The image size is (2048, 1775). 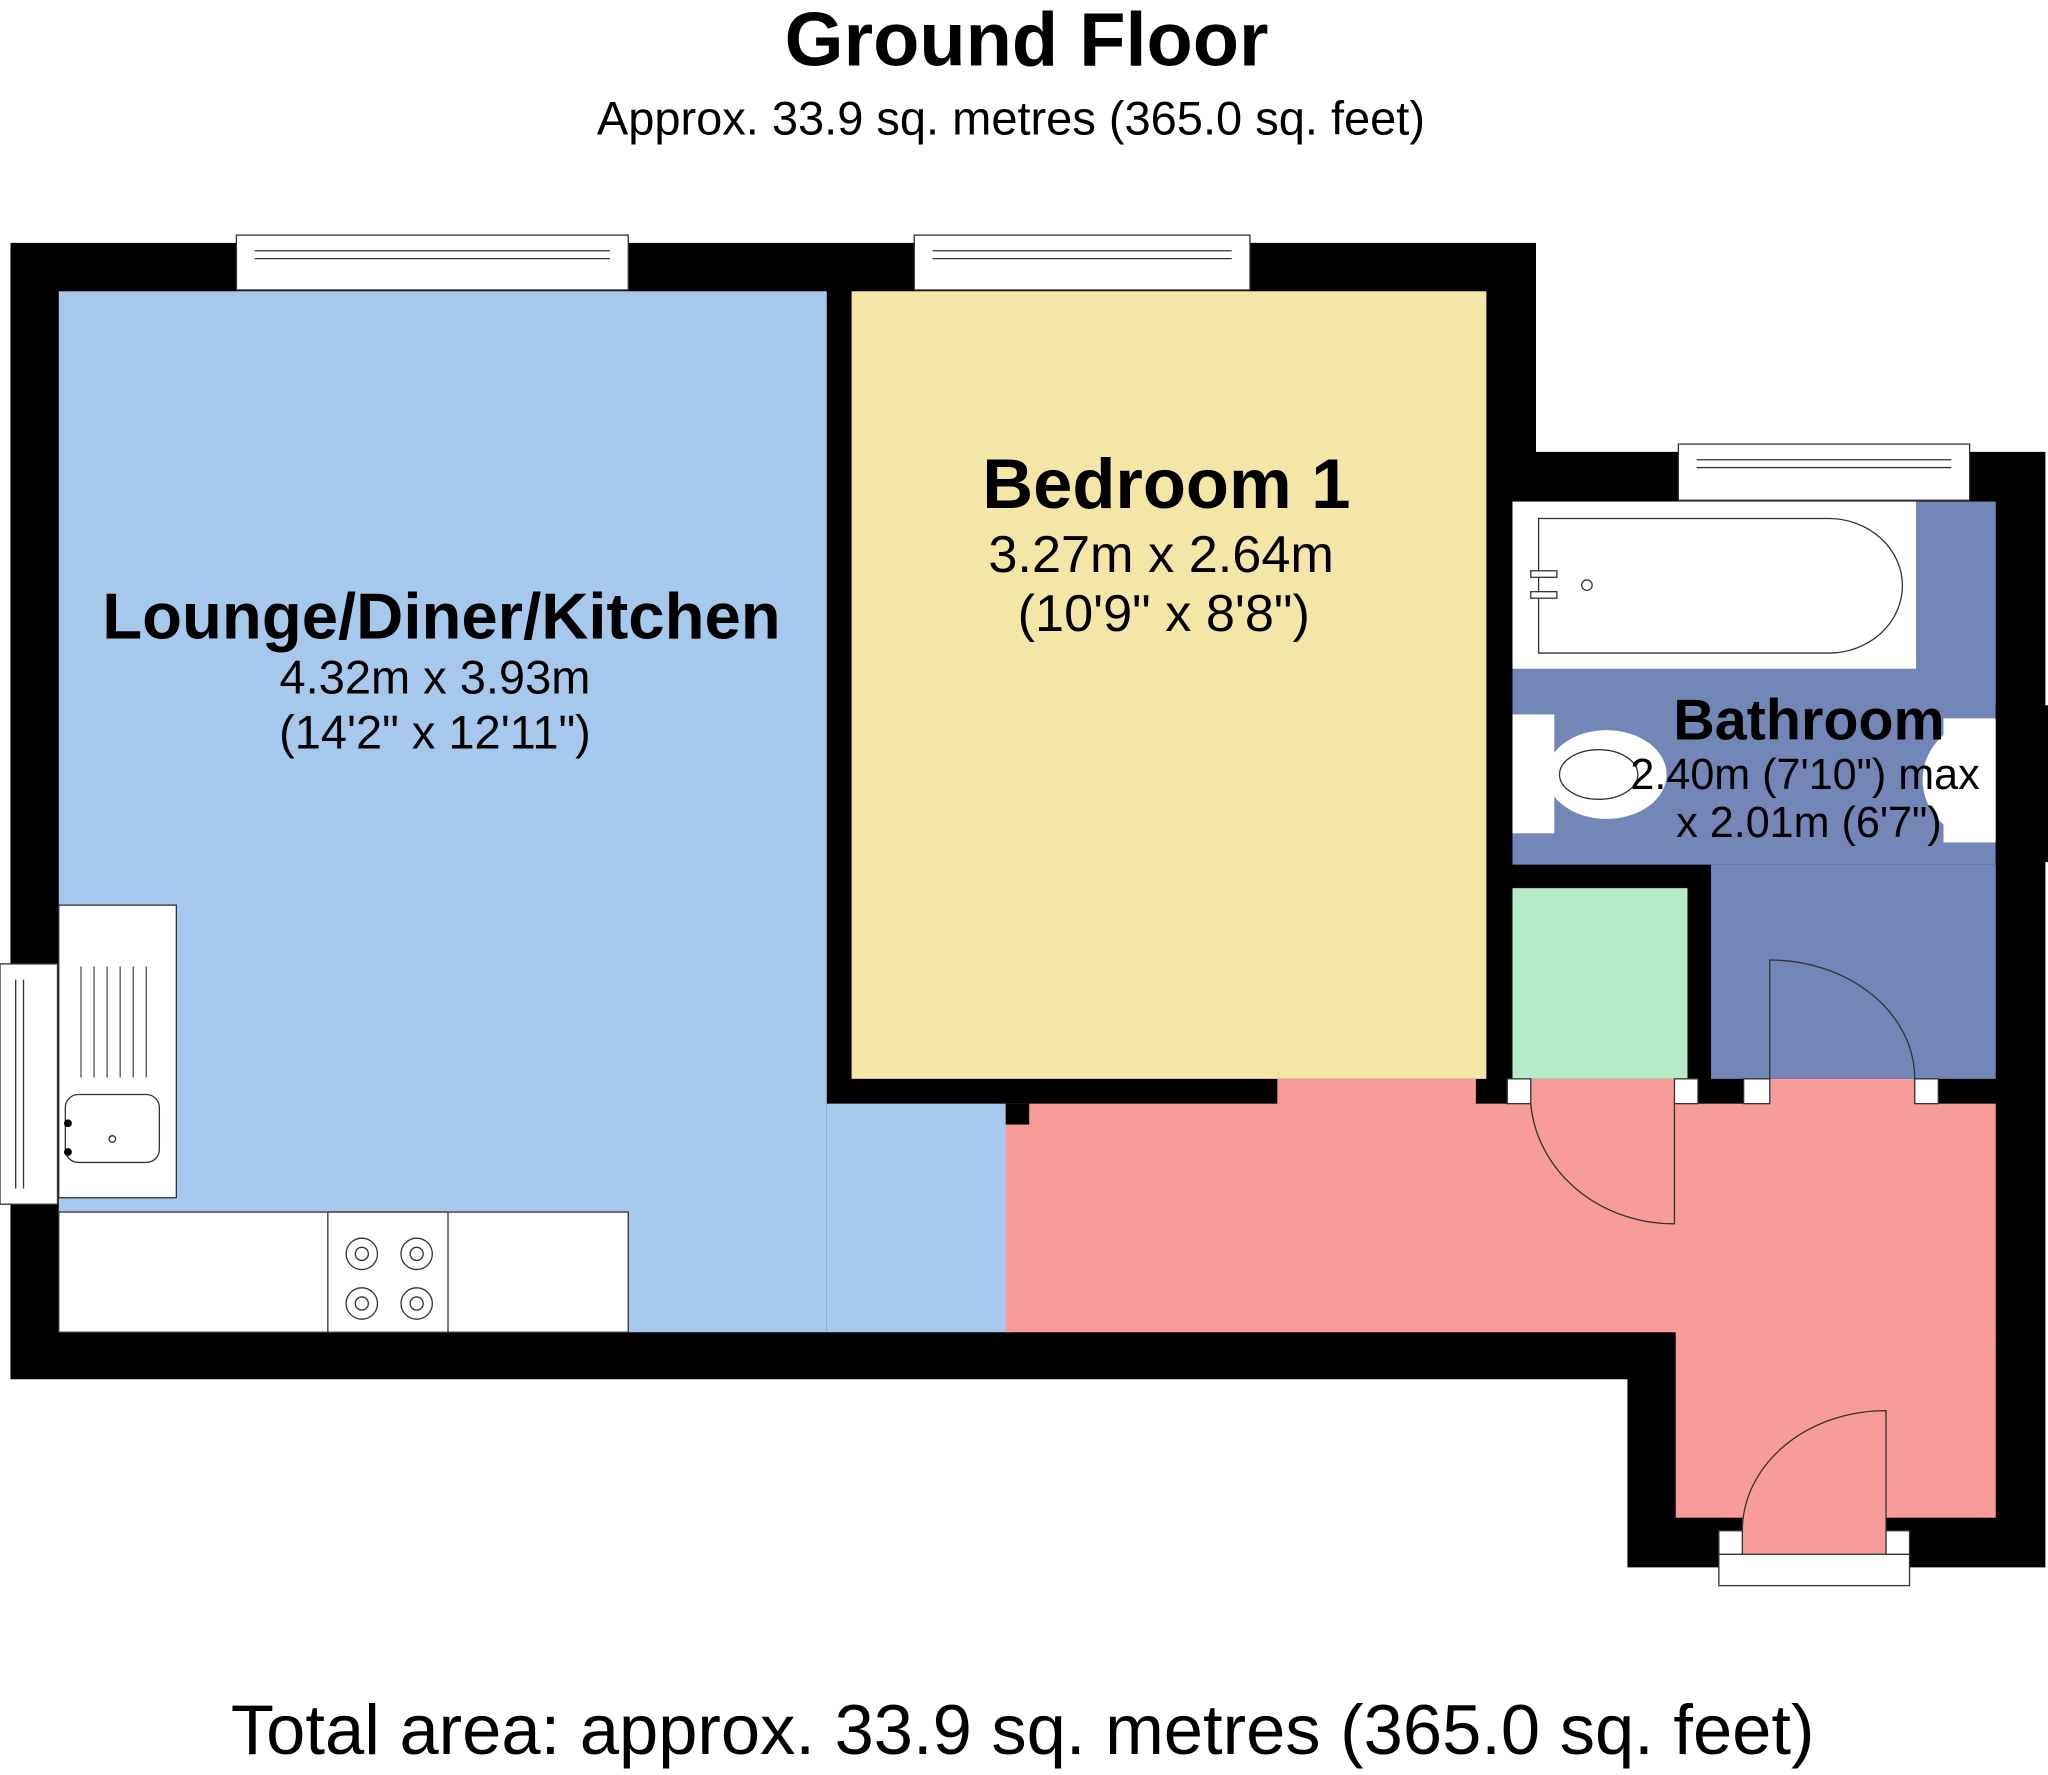 I want to click on room-name: Lounge/Diner/Kitchen, so click(x=441, y=616).